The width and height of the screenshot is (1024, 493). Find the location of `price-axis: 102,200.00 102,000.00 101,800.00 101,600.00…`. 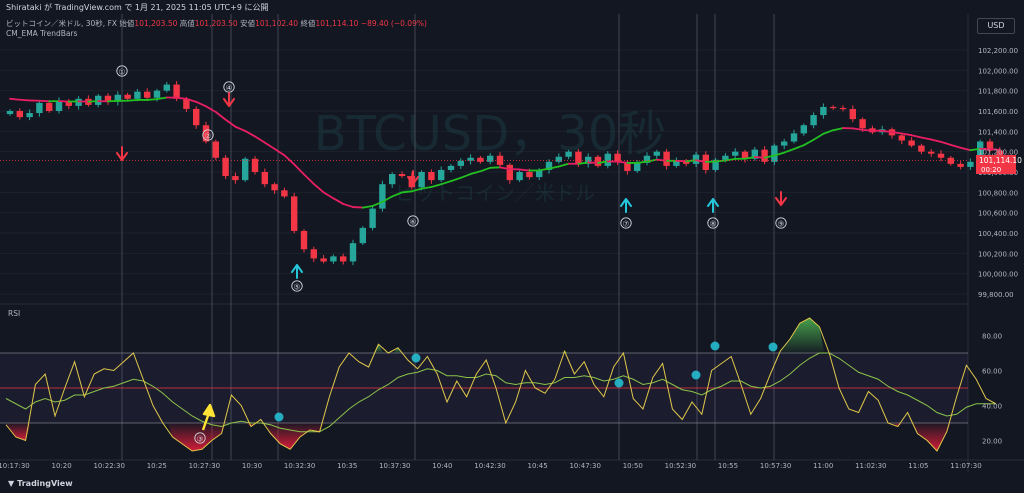

price-axis: 102,200.00 102,000.00 101,800.00 101,600.00… is located at coordinates (998, 246).